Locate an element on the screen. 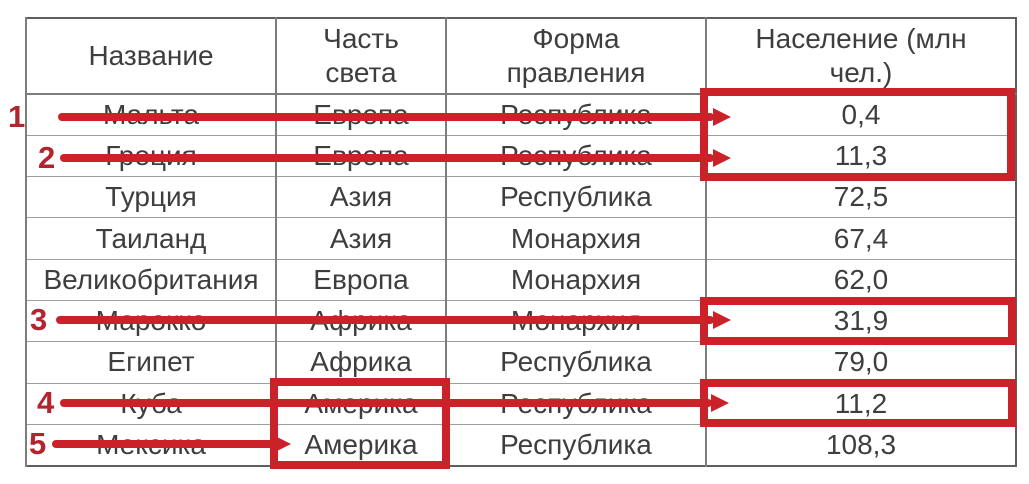 This screenshot has height=484, width=1029. cell-population: 108,3 is located at coordinates (860, 444).